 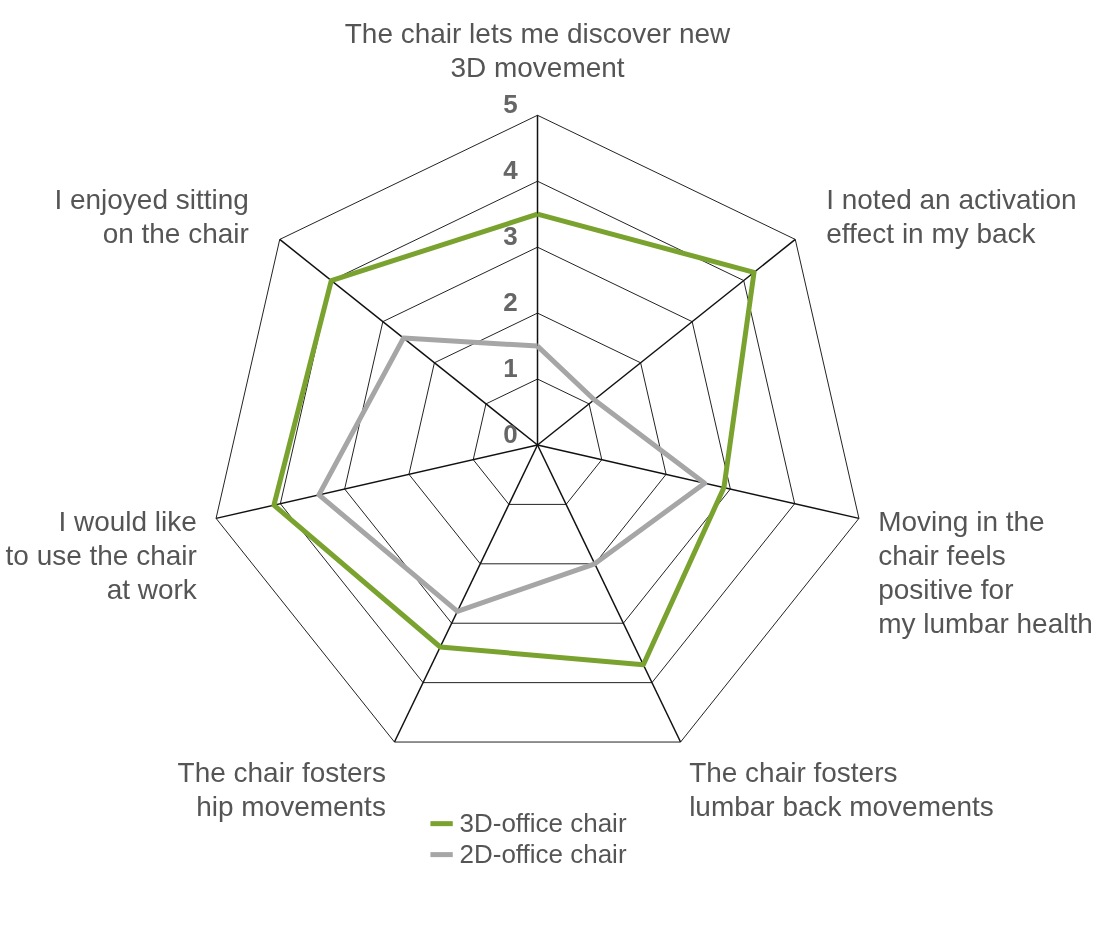 What do you see at coordinates (841, 789) in the screenshot?
I see `spoke-label: The chair fosters lumbar back movements` at bounding box center [841, 789].